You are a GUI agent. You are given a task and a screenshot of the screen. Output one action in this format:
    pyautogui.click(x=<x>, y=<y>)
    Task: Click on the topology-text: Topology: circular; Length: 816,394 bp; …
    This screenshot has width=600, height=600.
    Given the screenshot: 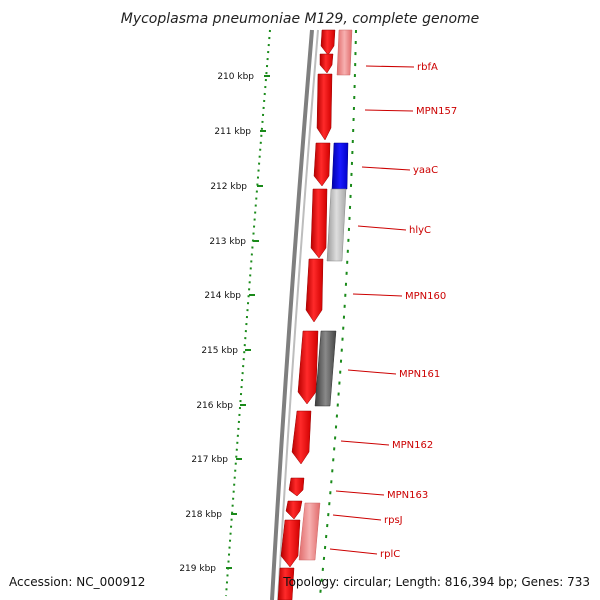 What is the action you would take?
    pyautogui.click(x=436, y=582)
    